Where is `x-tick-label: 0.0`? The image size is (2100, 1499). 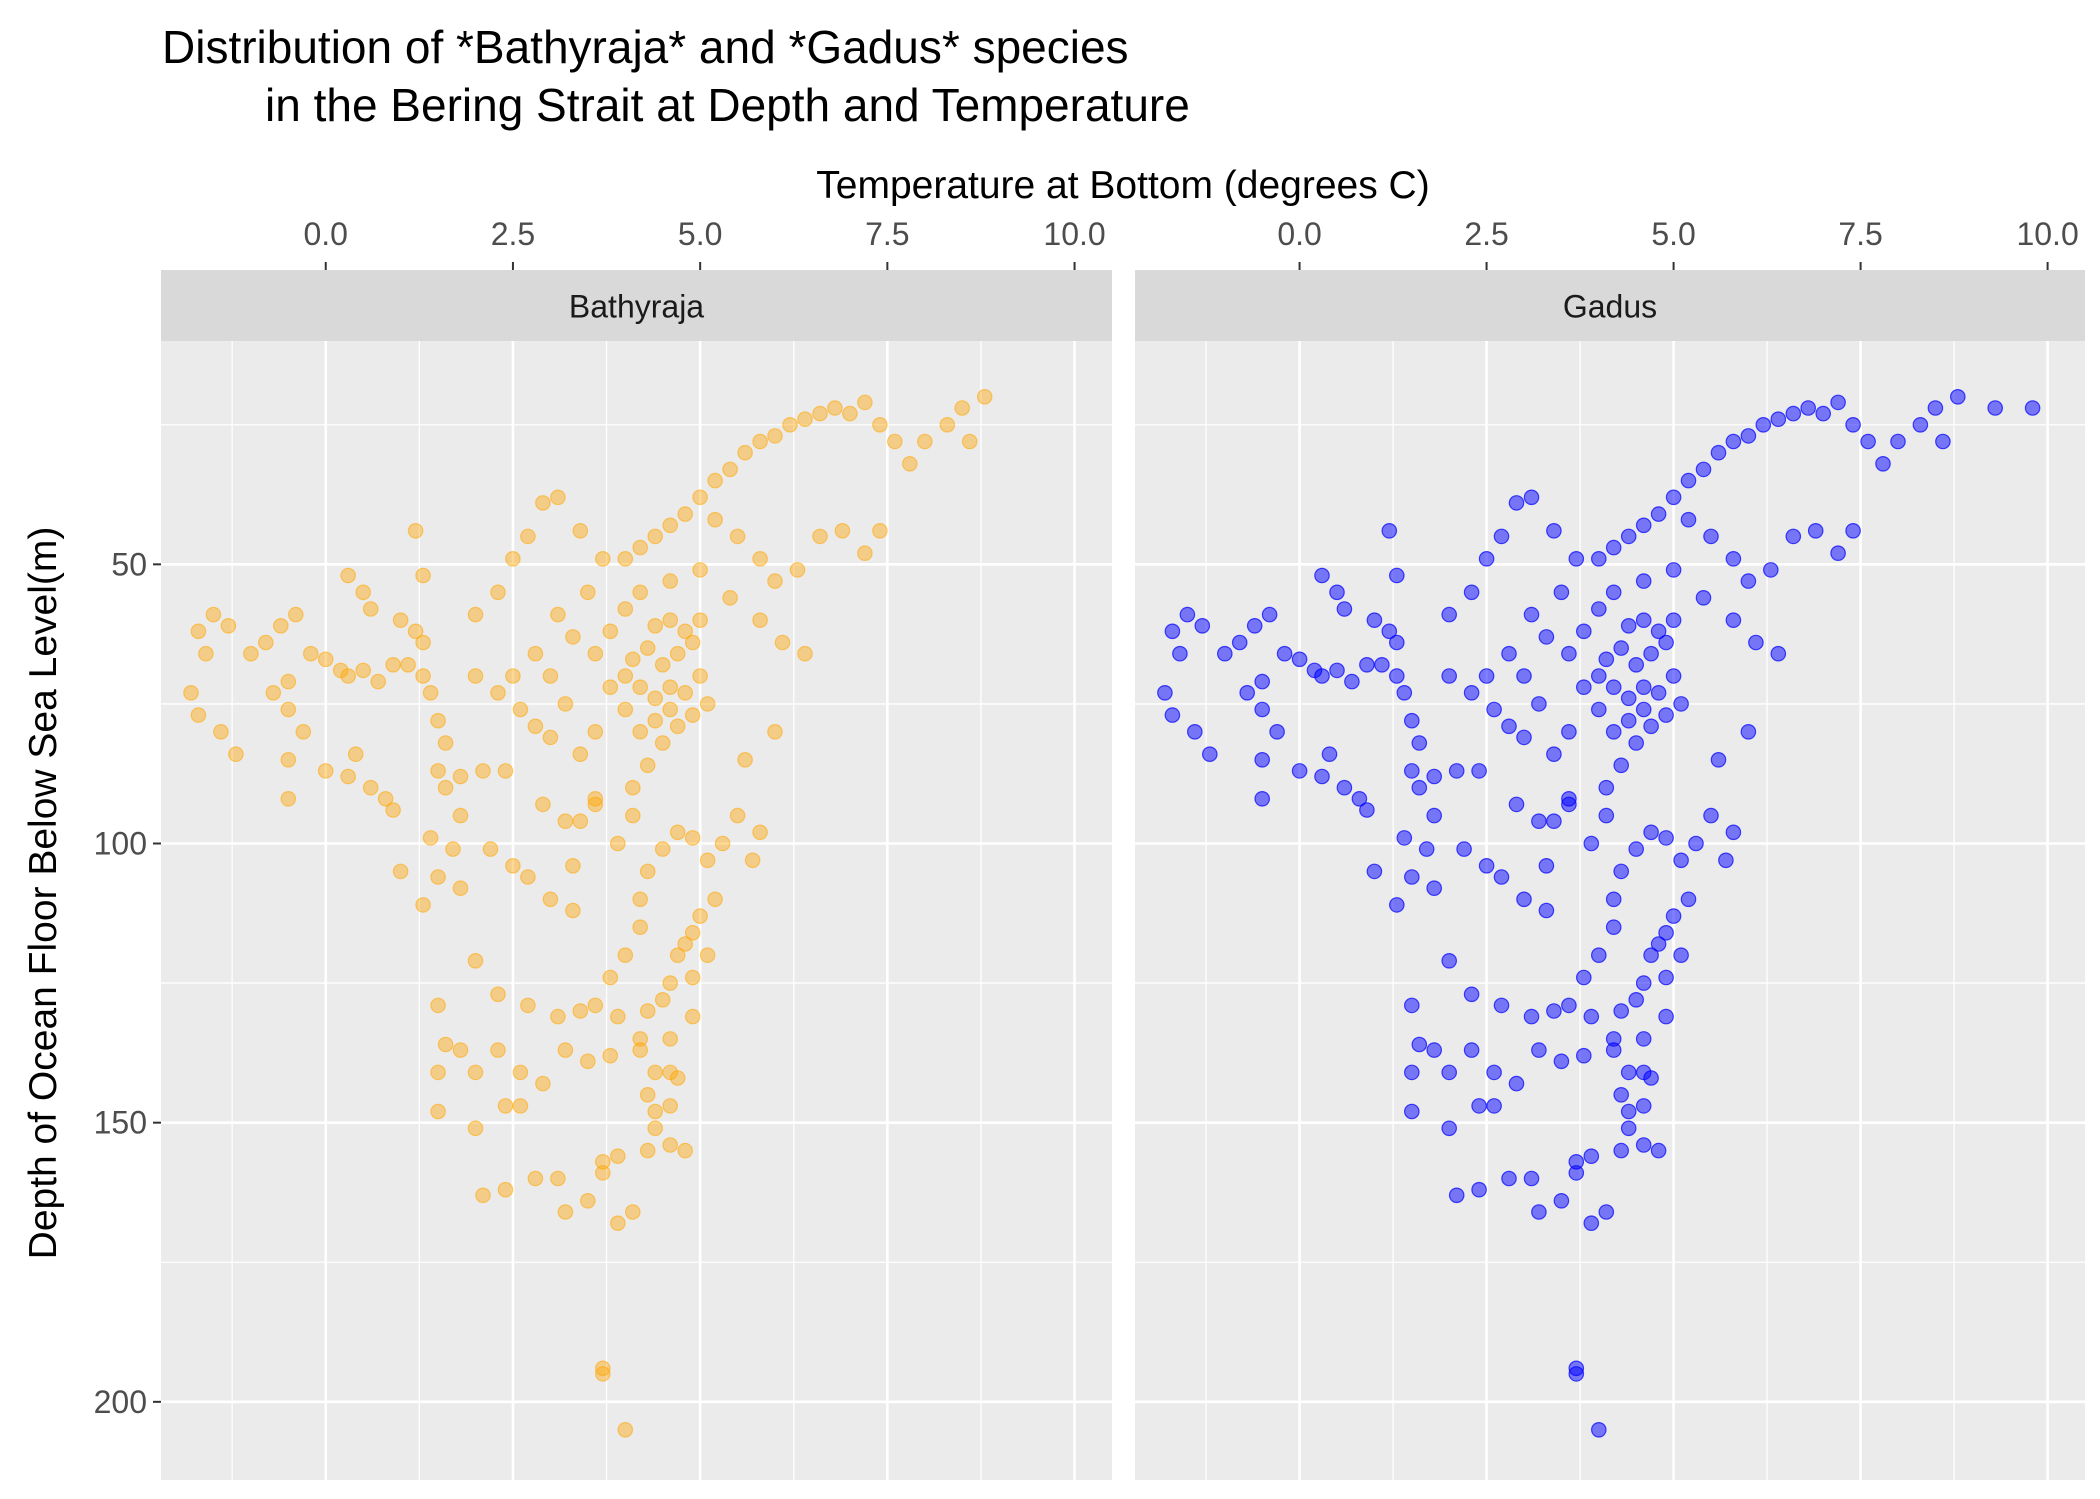
x-tick-label: 0.0 is located at coordinates (1299, 234).